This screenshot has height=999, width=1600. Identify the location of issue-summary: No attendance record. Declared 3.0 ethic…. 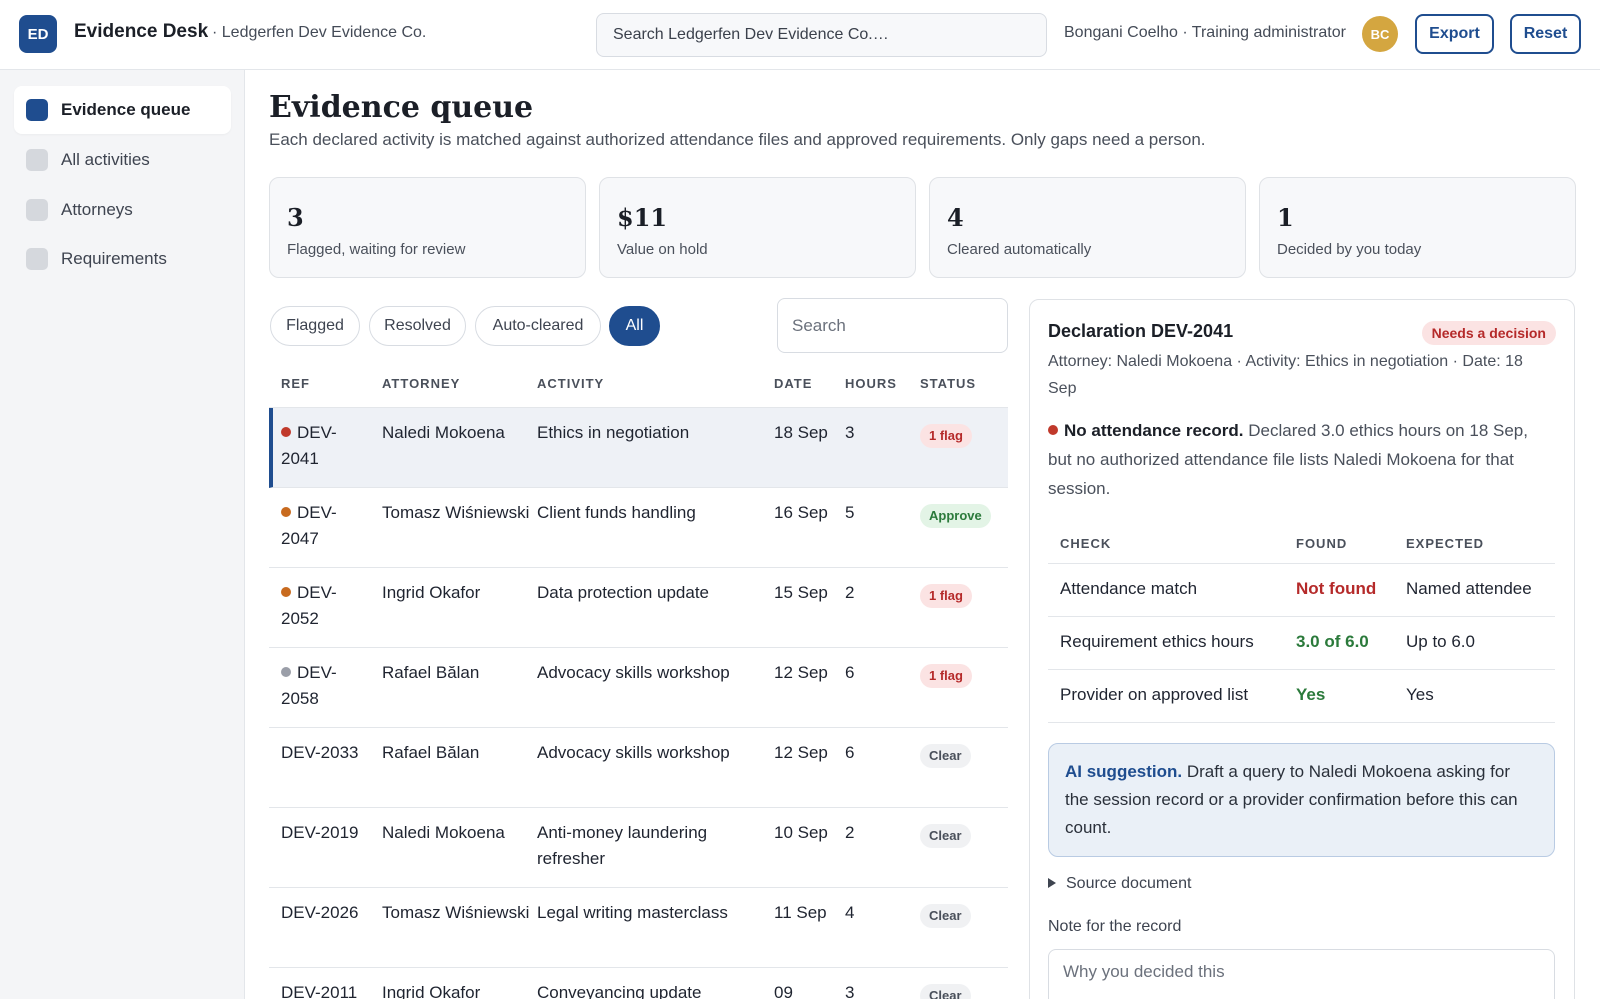
(1300, 459).